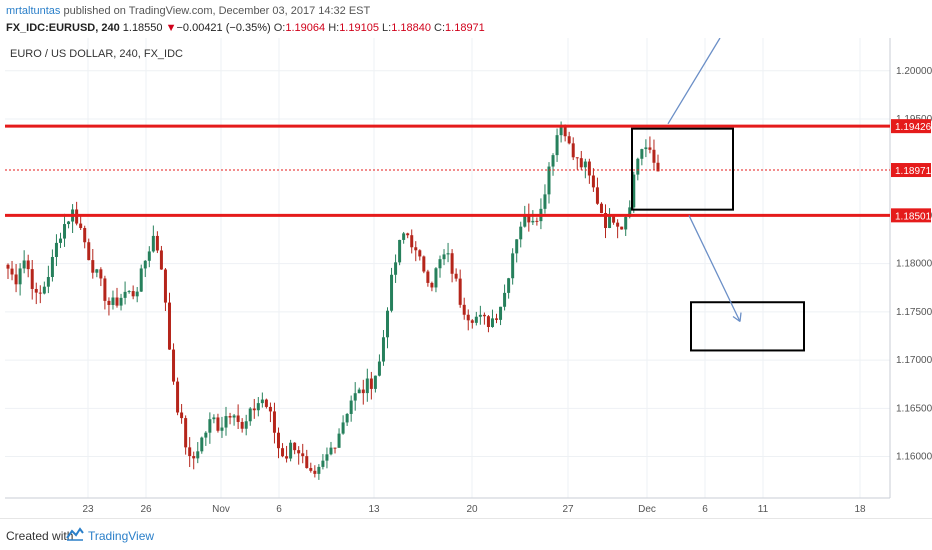 The width and height of the screenshot is (932, 550). What do you see at coordinates (465, 28) in the screenshot?
I see `close-value: 1.18971` at bounding box center [465, 28].